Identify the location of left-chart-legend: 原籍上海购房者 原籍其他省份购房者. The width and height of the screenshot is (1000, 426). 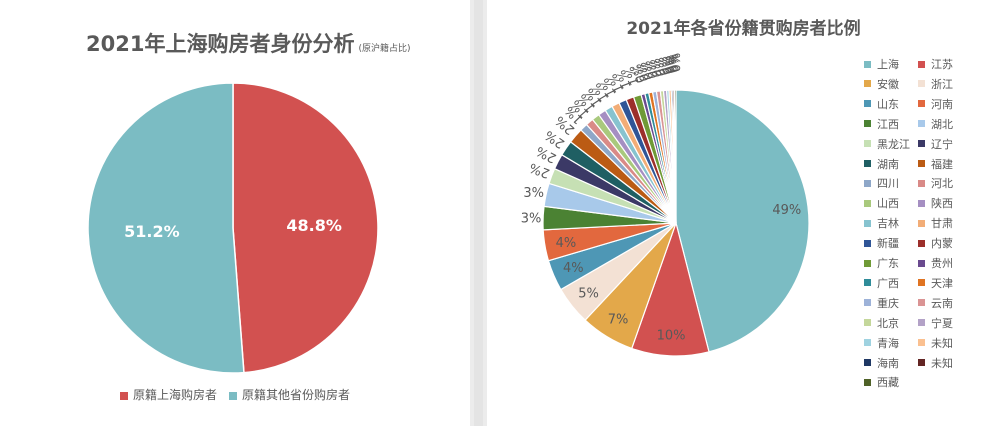
(235, 394).